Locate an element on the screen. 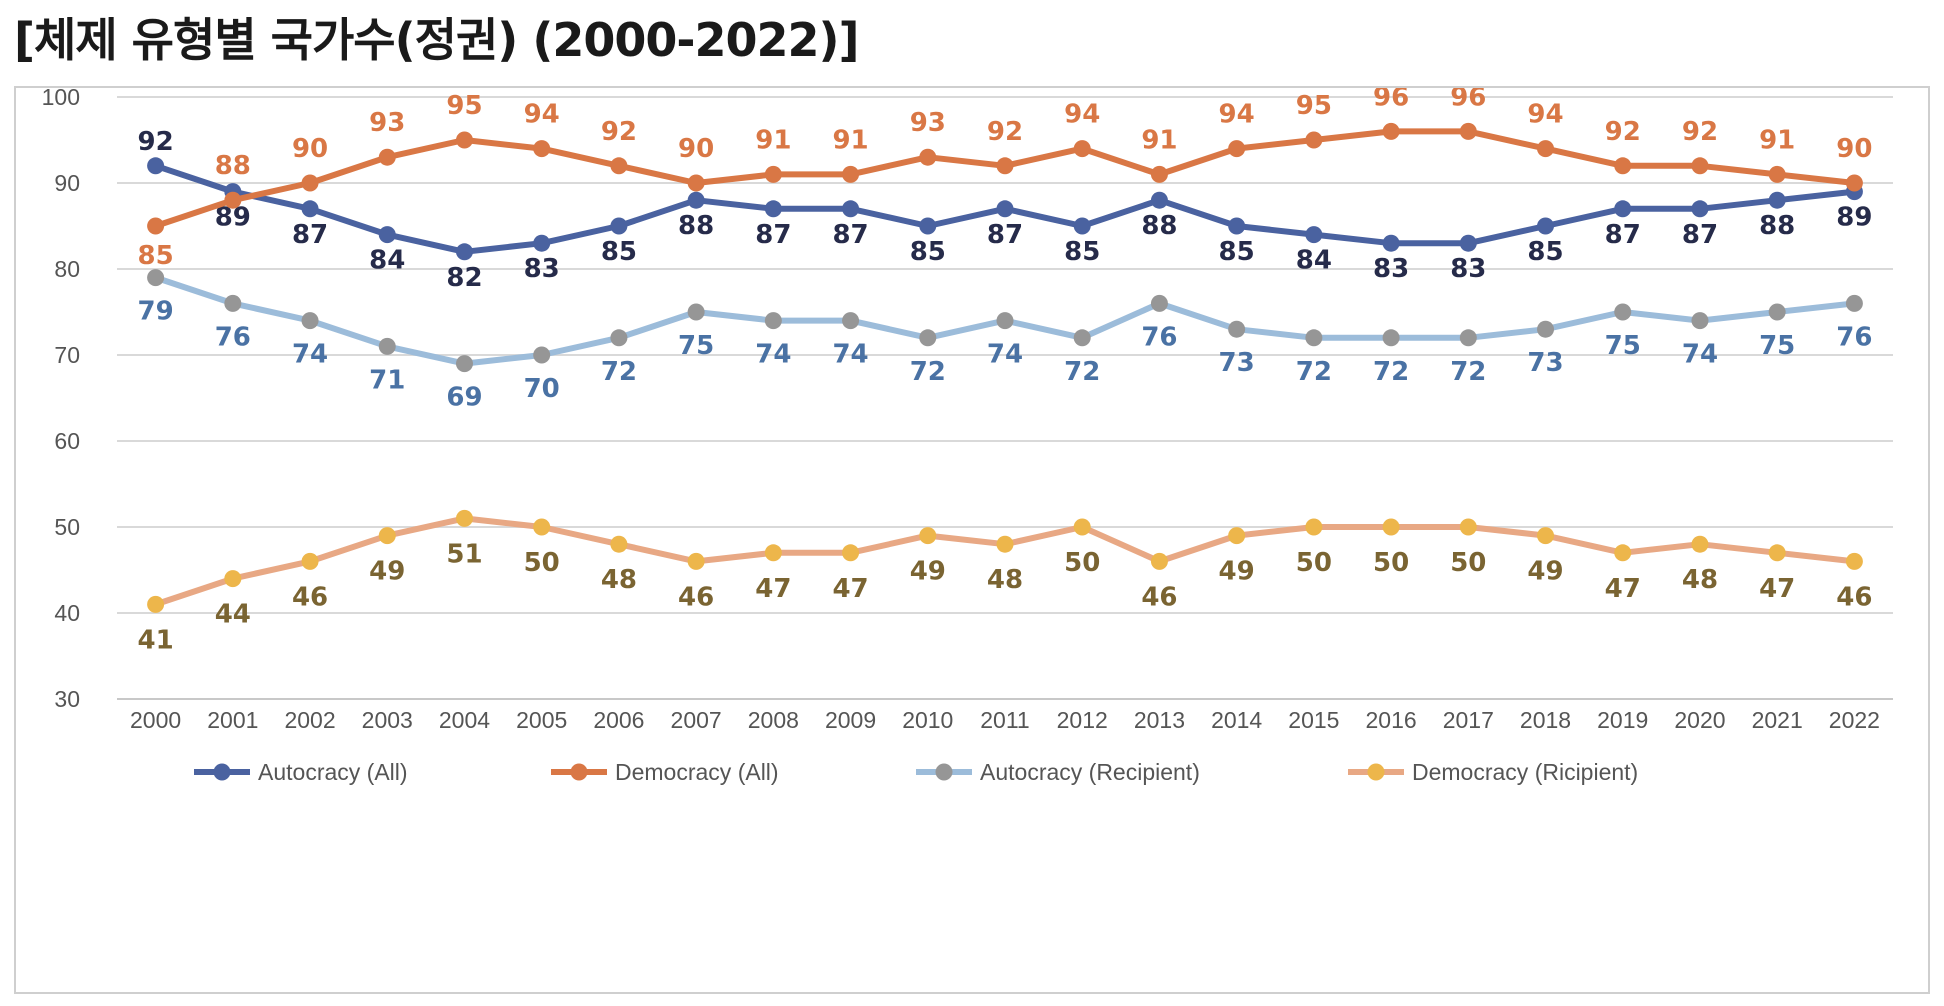 This screenshot has width=1944, height=1006. x-tick-label: 2010 is located at coordinates (927, 720).